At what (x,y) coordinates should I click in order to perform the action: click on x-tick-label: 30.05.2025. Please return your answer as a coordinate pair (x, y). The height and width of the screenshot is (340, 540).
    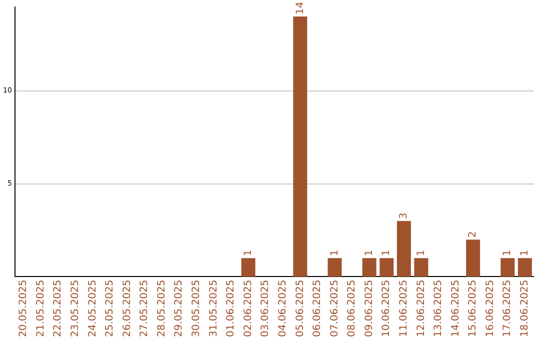
    Looking at the image, I should click on (196, 309).